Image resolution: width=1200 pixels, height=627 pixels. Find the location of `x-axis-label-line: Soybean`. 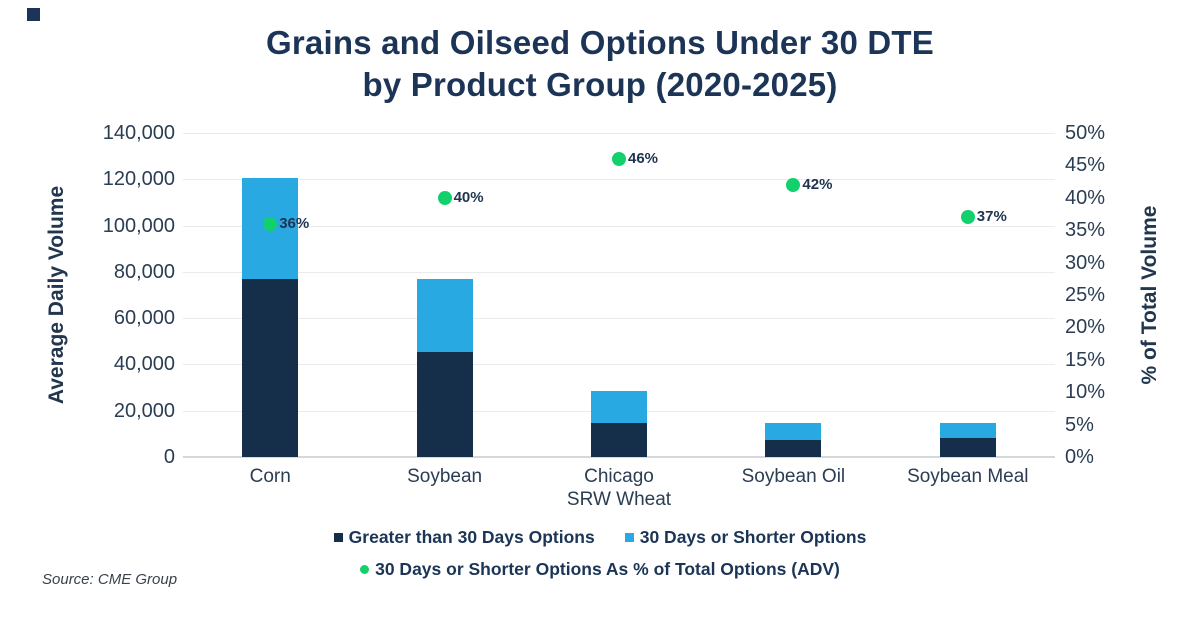

x-axis-label-line: Soybean is located at coordinates (445, 476).